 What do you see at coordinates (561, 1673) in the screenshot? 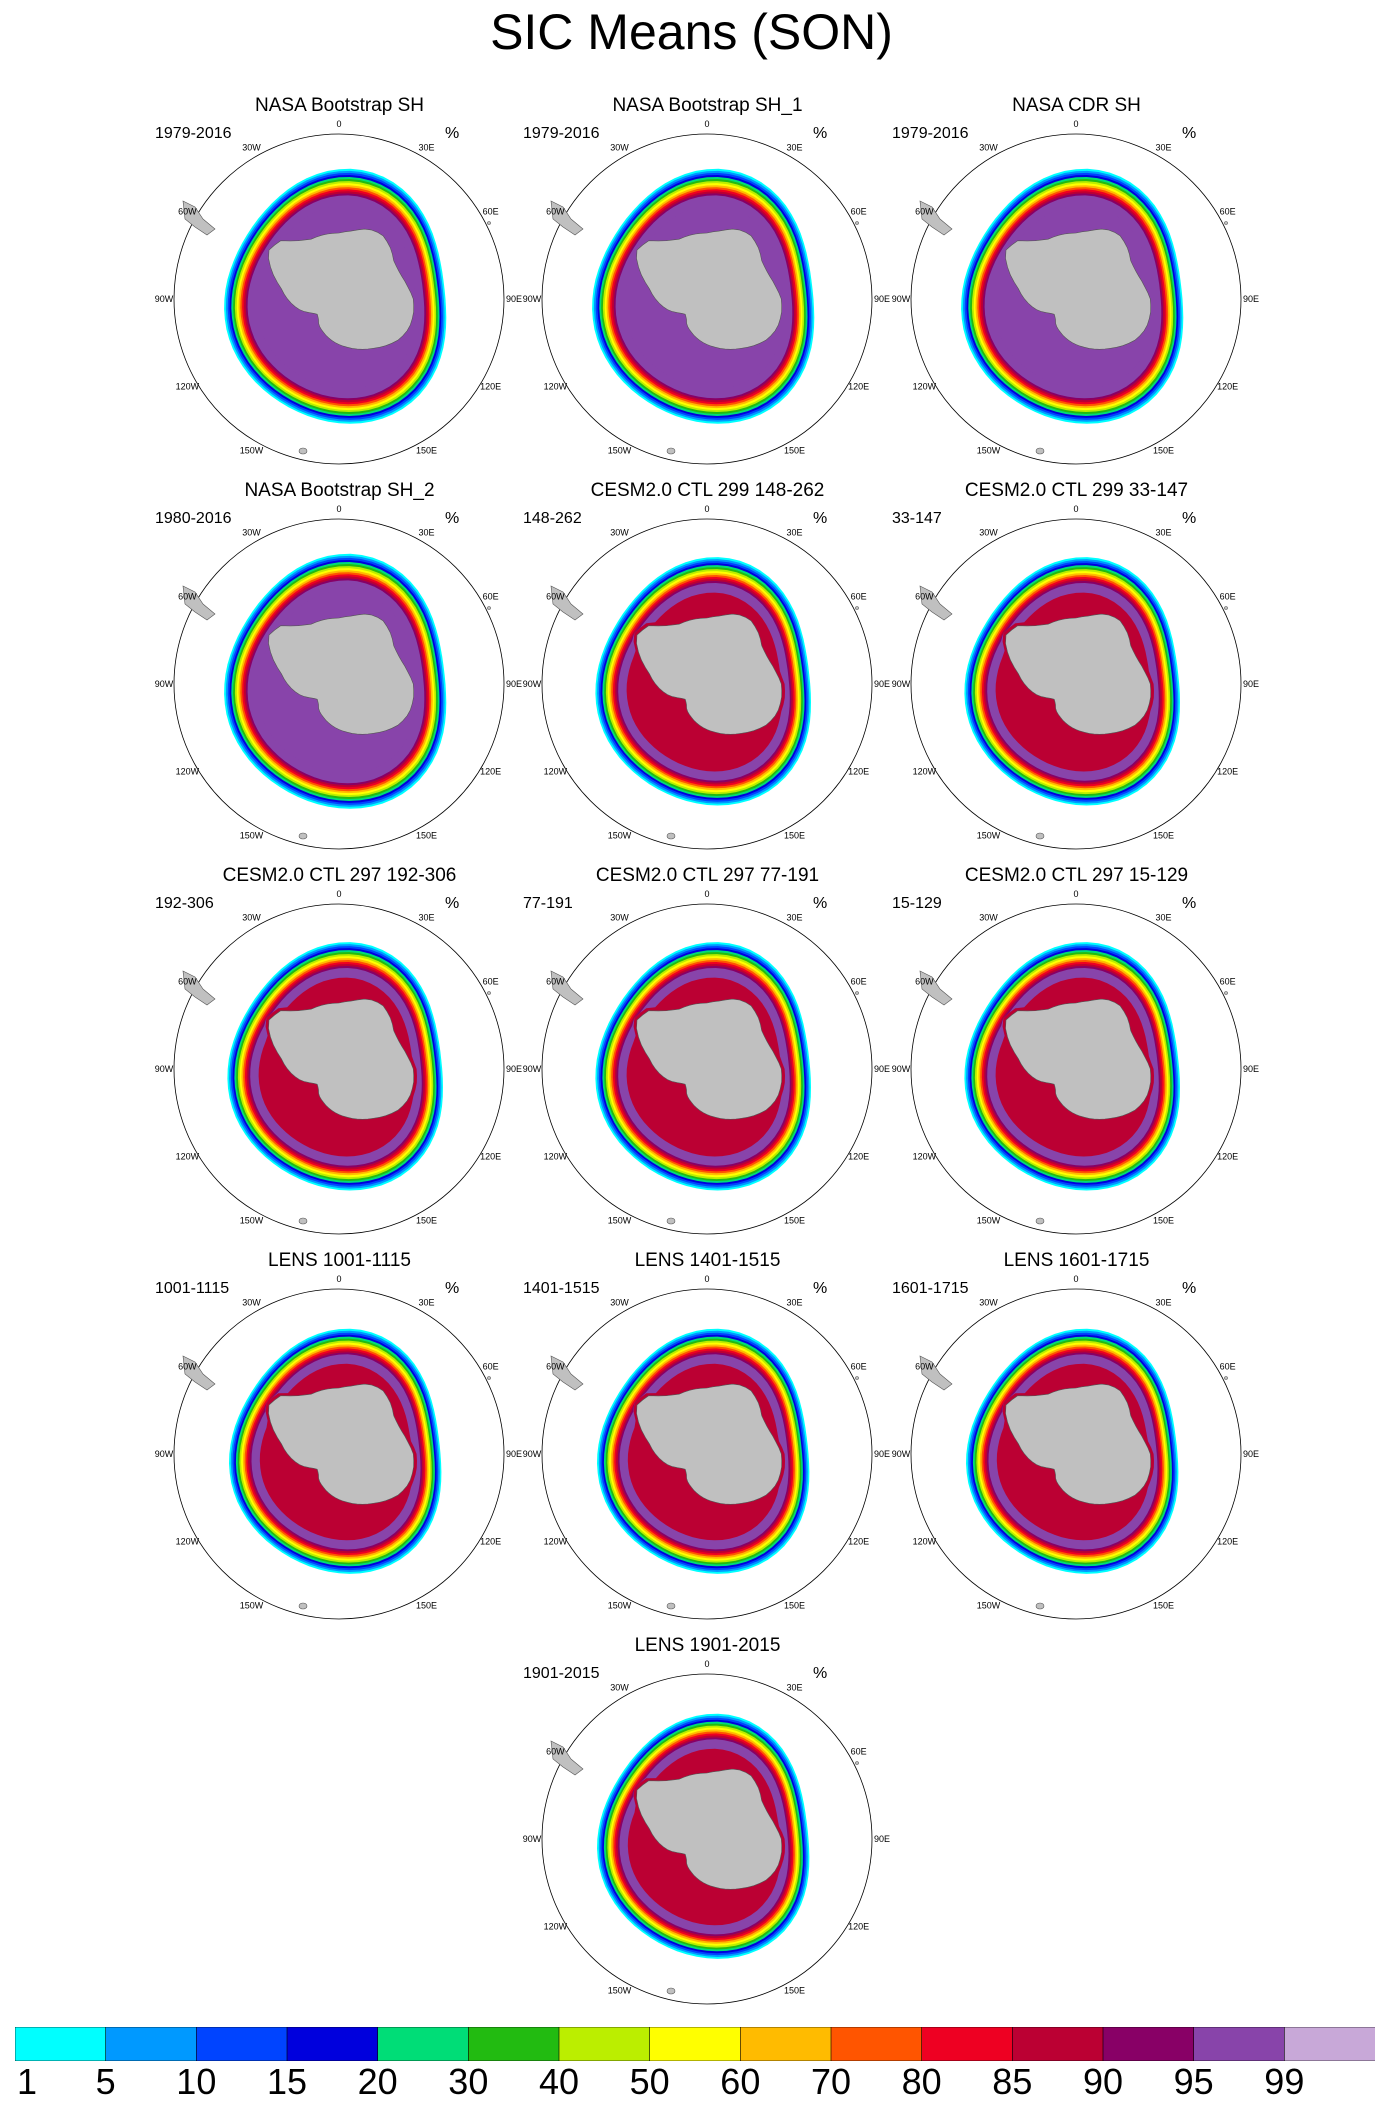
I see `panel-range: 1901-2015` at bounding box center [561, 1673].